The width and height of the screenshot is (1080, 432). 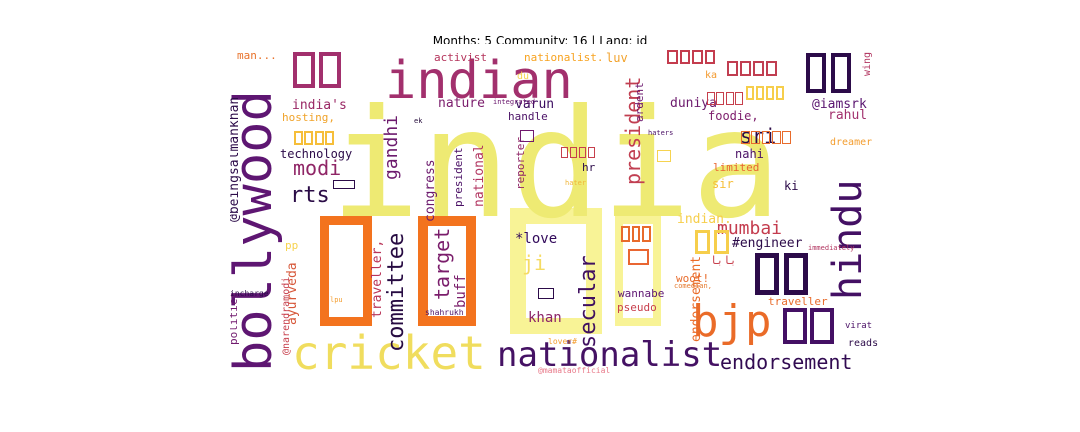 I want to click on cloud-word: بابا, so click(x=723, y=260).